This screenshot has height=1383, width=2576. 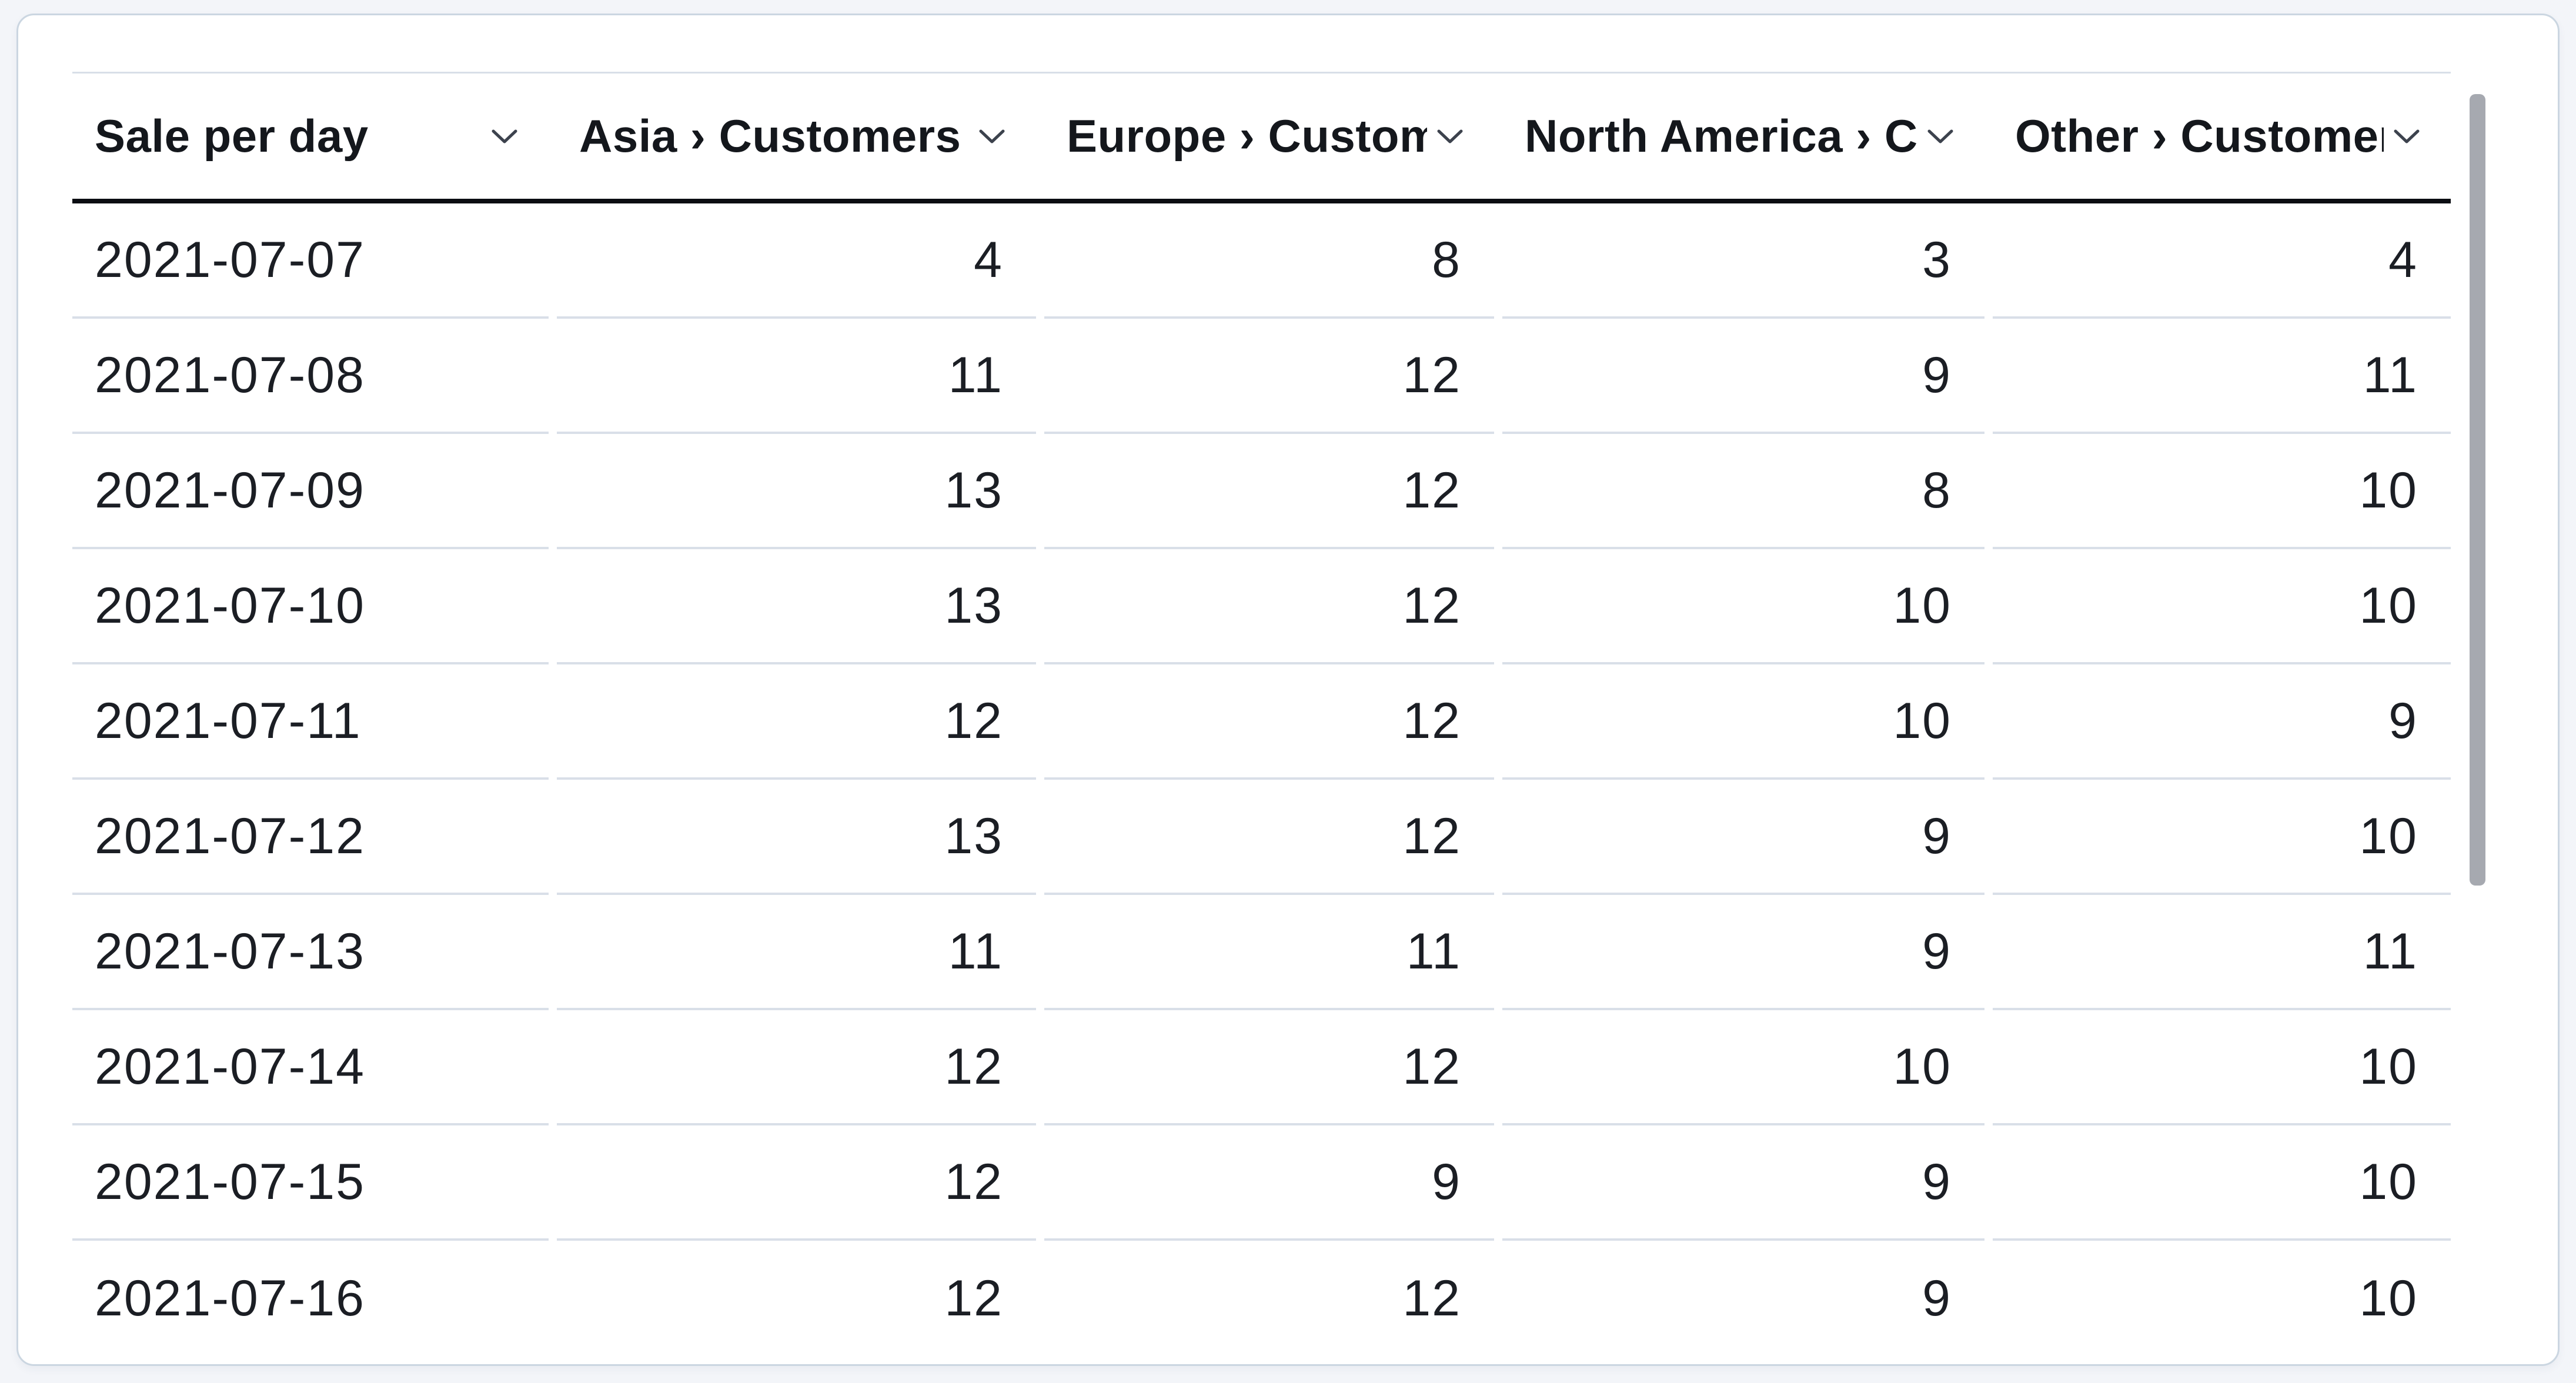 I want to click on column-header-label: Europe › Customers, so click(x=1247, y=136).